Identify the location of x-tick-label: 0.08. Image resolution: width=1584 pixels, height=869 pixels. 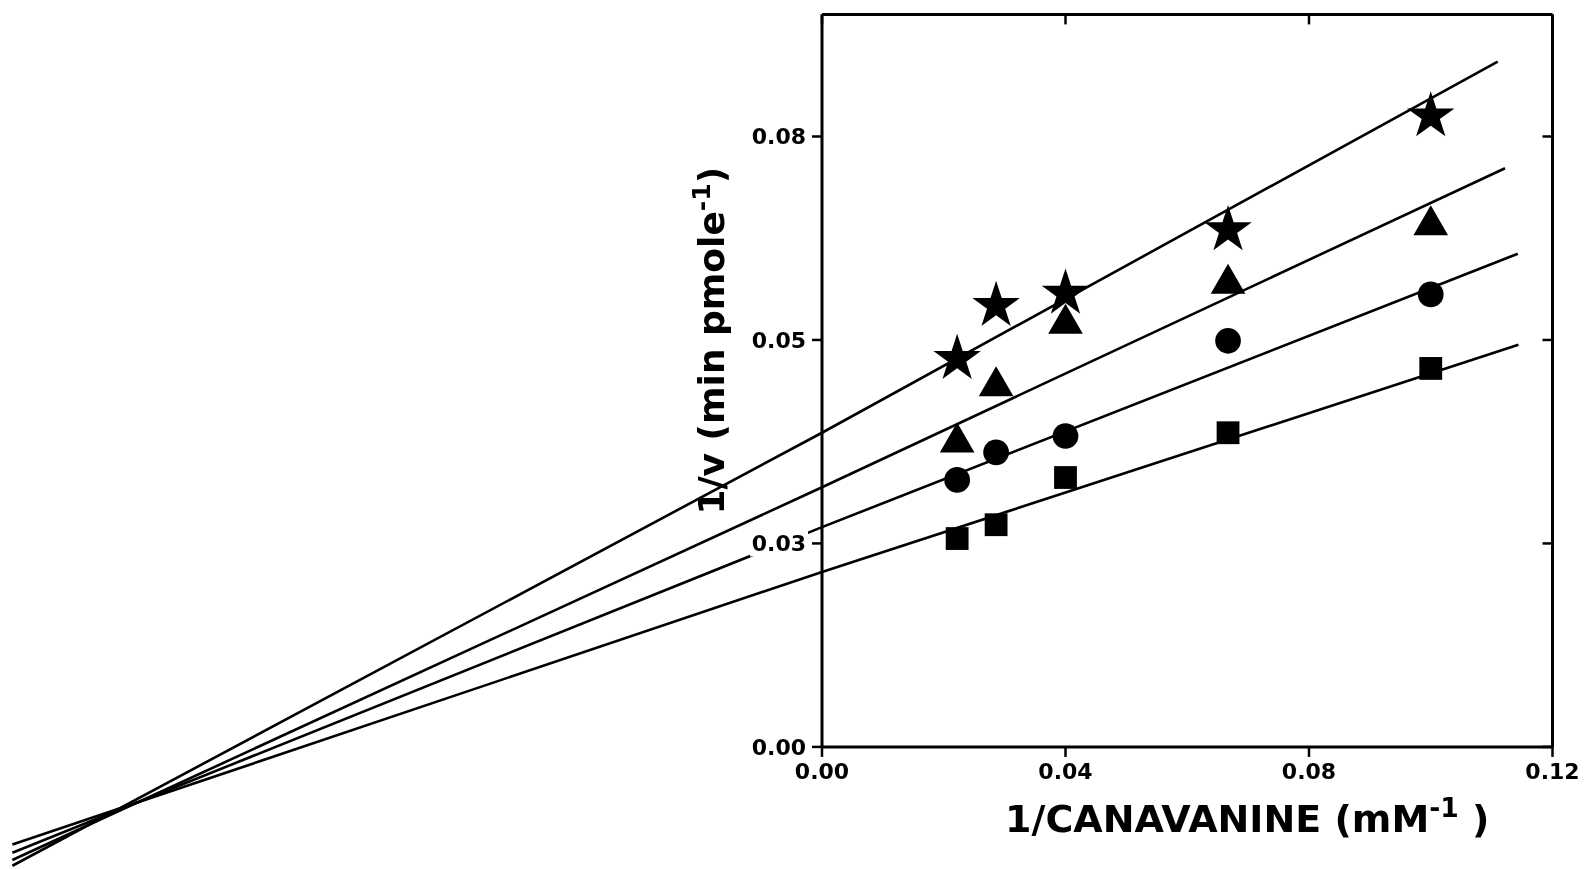
(1309, 771).